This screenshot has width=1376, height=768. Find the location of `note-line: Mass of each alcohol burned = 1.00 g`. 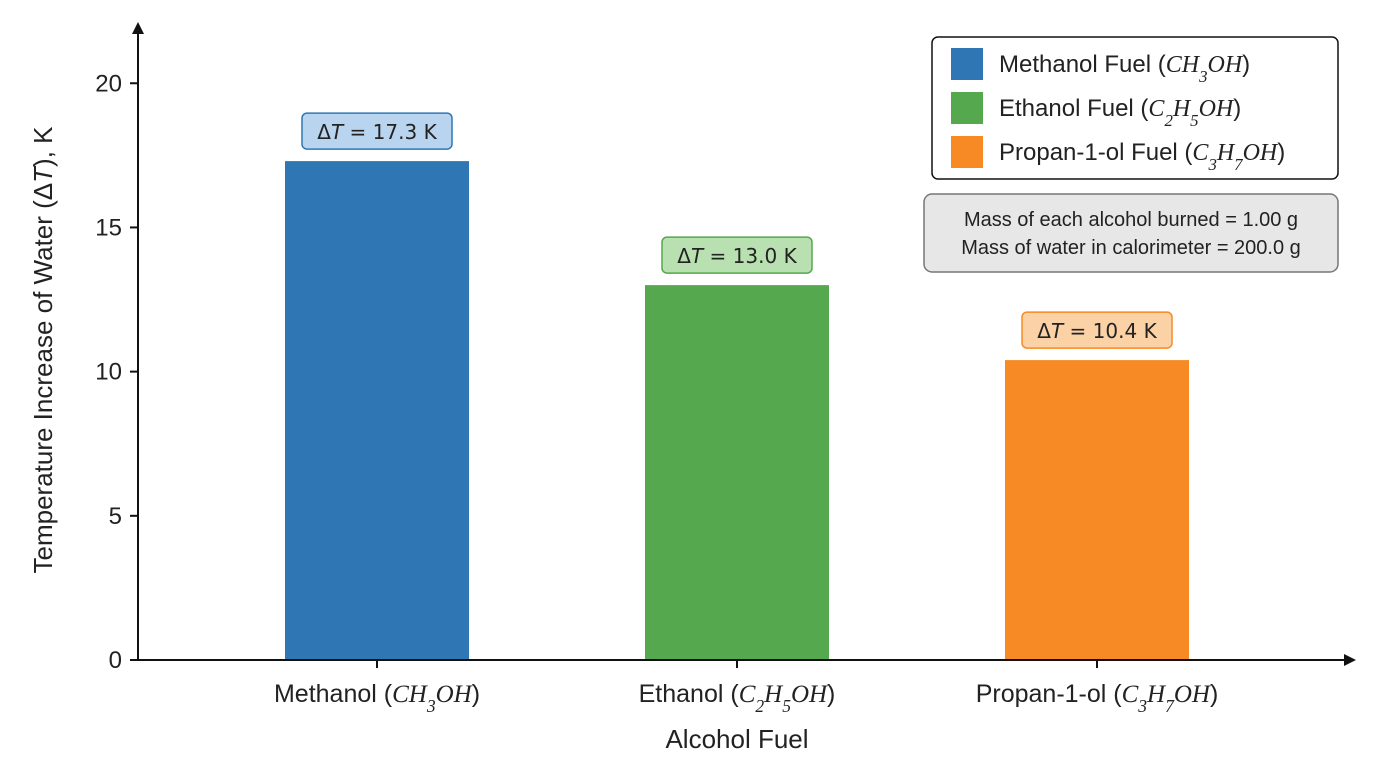

note-line: Mass of each alcohol burned = 1.00 g is located at coordinates (1131, 220).